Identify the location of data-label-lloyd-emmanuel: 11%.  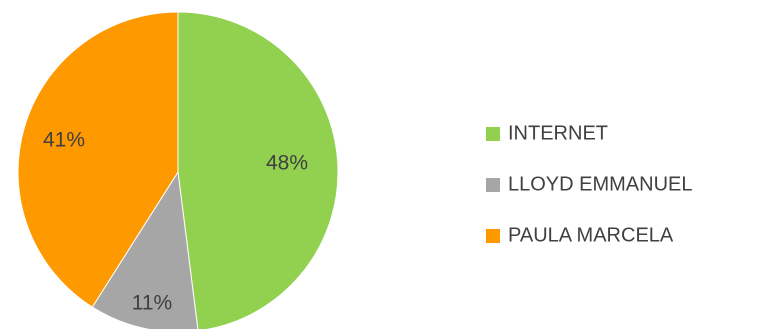
(152, 303).